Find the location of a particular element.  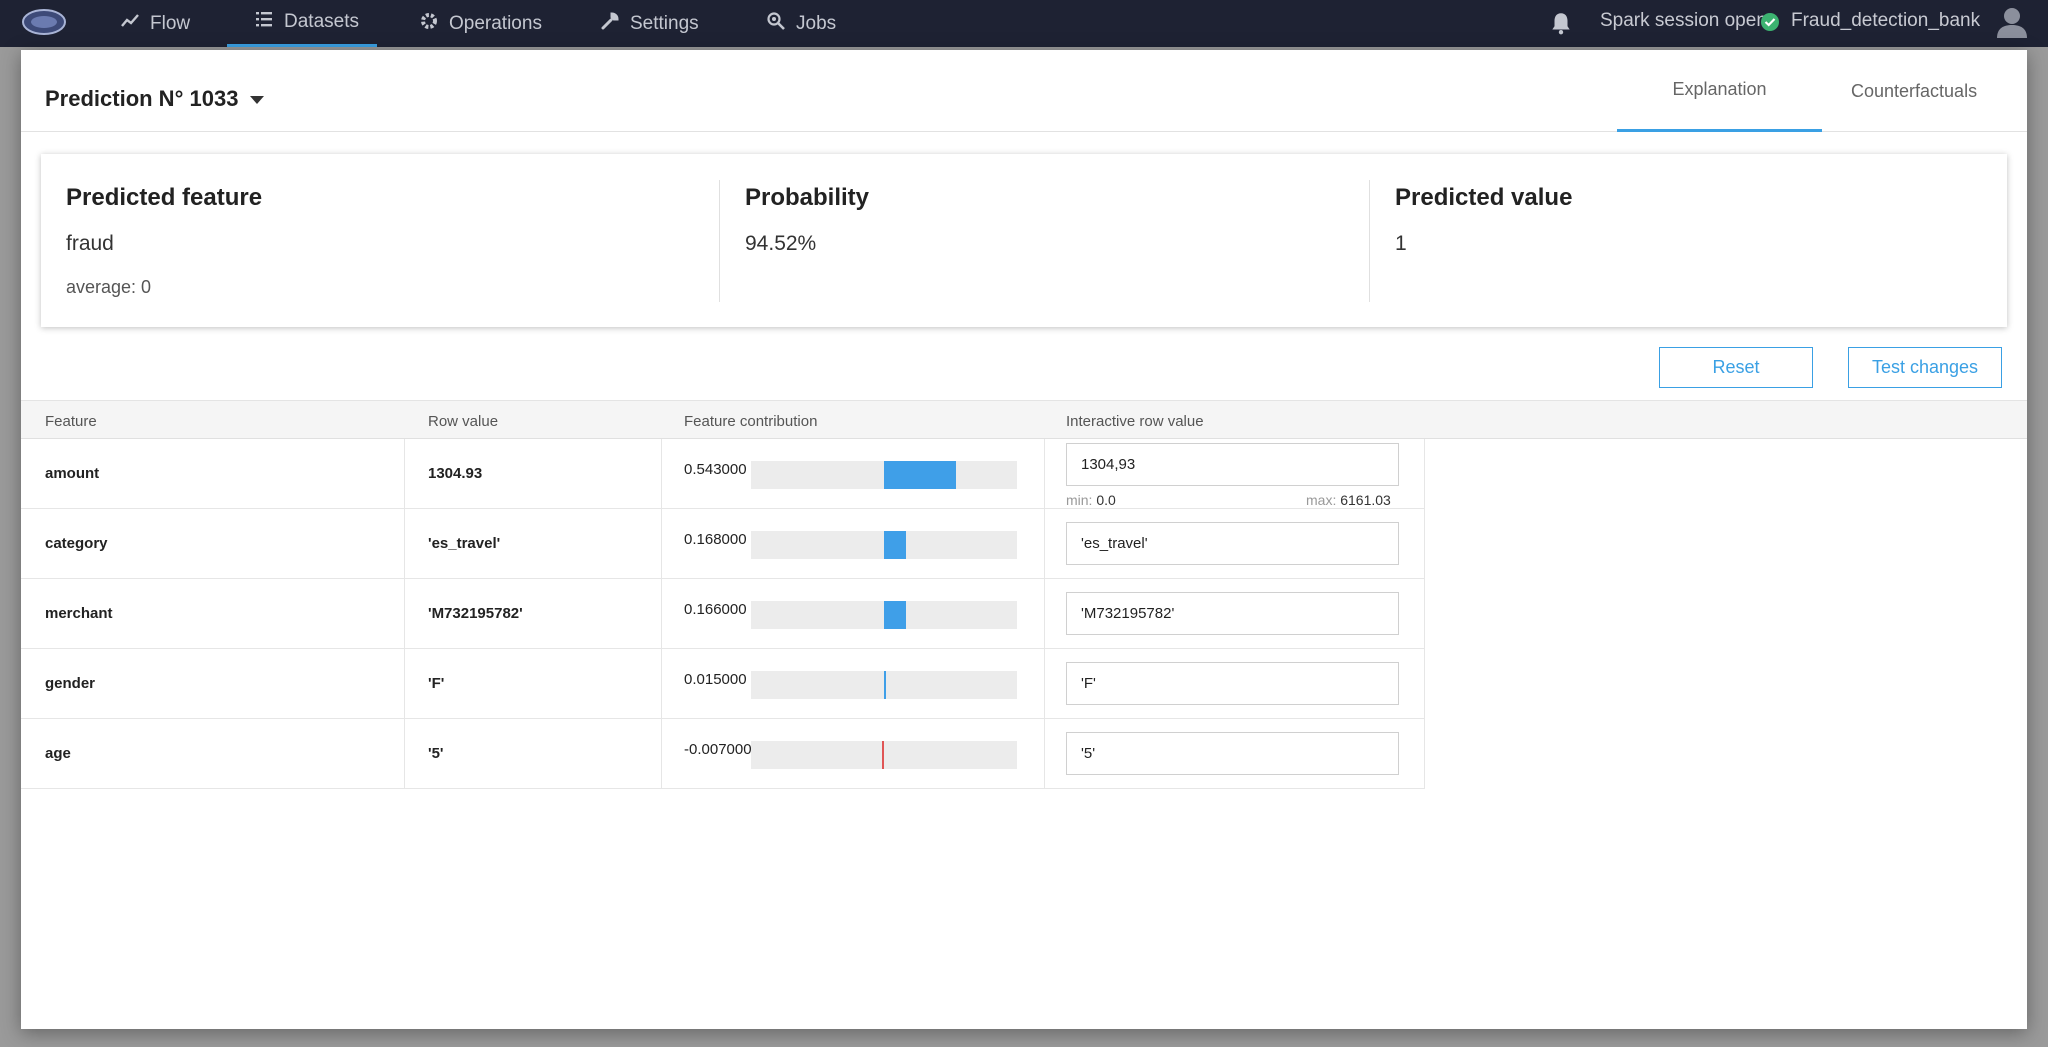

feature-name: merchant is located at coordinates (79, 613).